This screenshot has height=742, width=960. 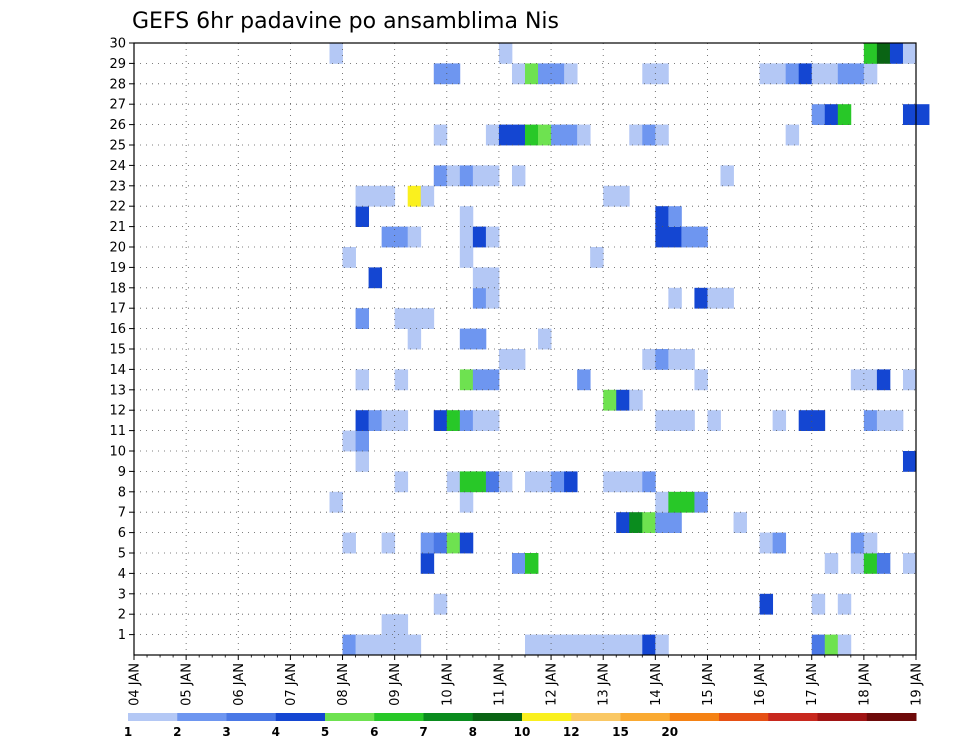 I want to click on y-tick-label: 27, so click(x=117, y=105).